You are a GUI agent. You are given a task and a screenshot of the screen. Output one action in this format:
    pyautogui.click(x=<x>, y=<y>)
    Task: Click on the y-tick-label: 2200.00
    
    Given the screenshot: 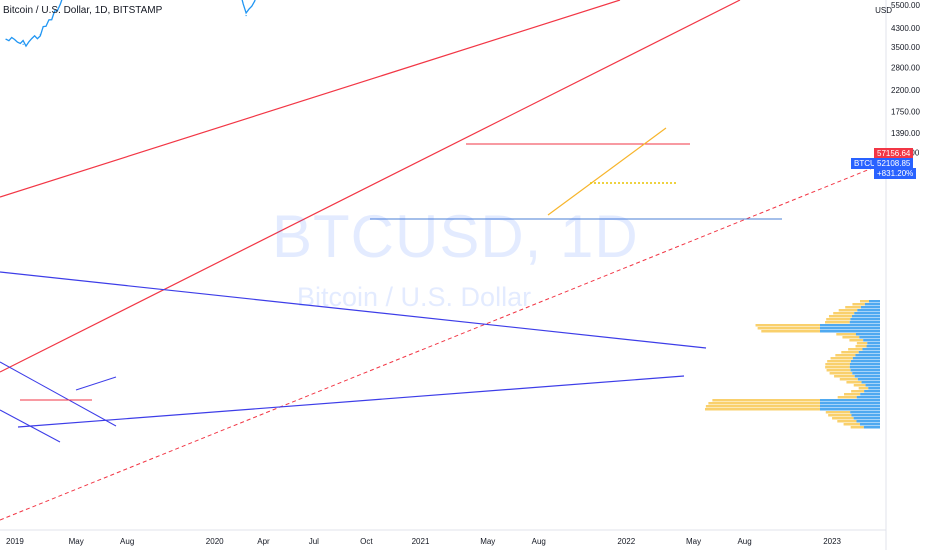 What is the action you would take?
    pyautogui.click(x=905, y=90)
    